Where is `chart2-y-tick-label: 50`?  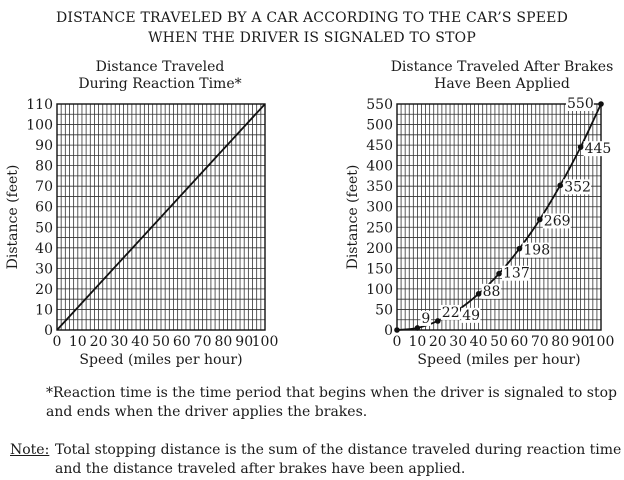 chart2-y-tick-label: 50 is located at coordinates (384, 310).